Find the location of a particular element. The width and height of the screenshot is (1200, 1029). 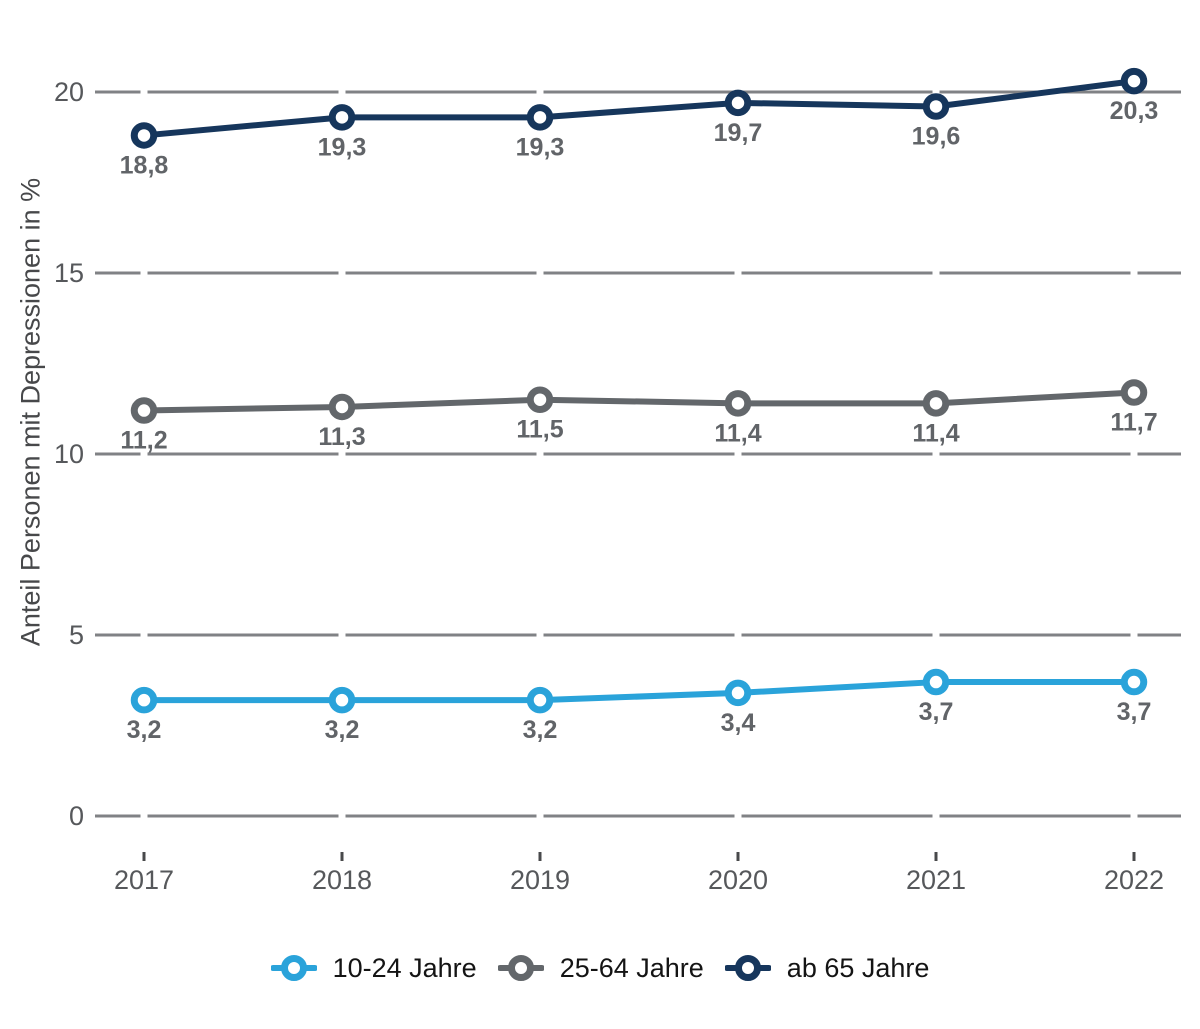

x-tick-label: 2019 is located at coordinates (540, 880).